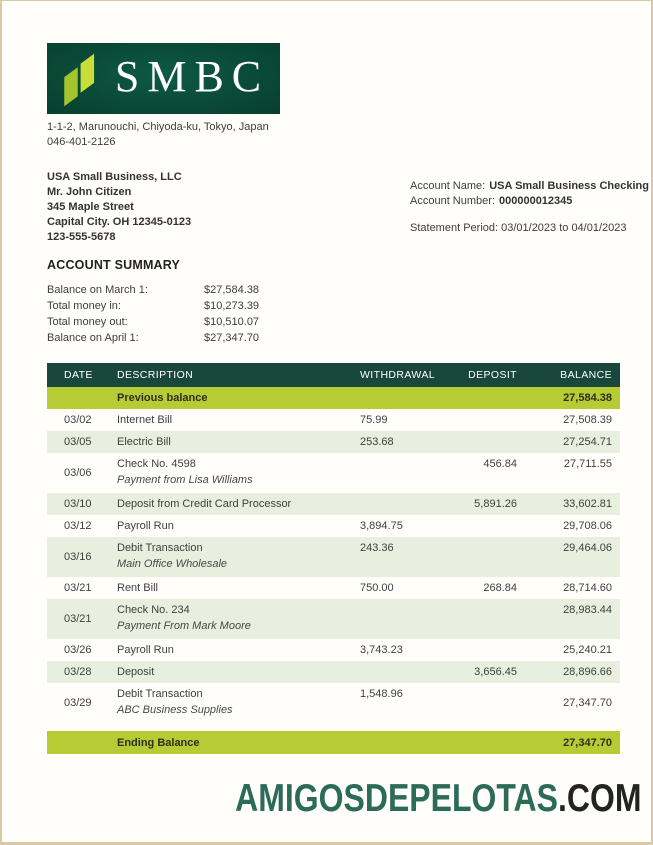 This screenshot has width=653, height=845. I want to click on header-balance: BALANCE, so click(586, 375).